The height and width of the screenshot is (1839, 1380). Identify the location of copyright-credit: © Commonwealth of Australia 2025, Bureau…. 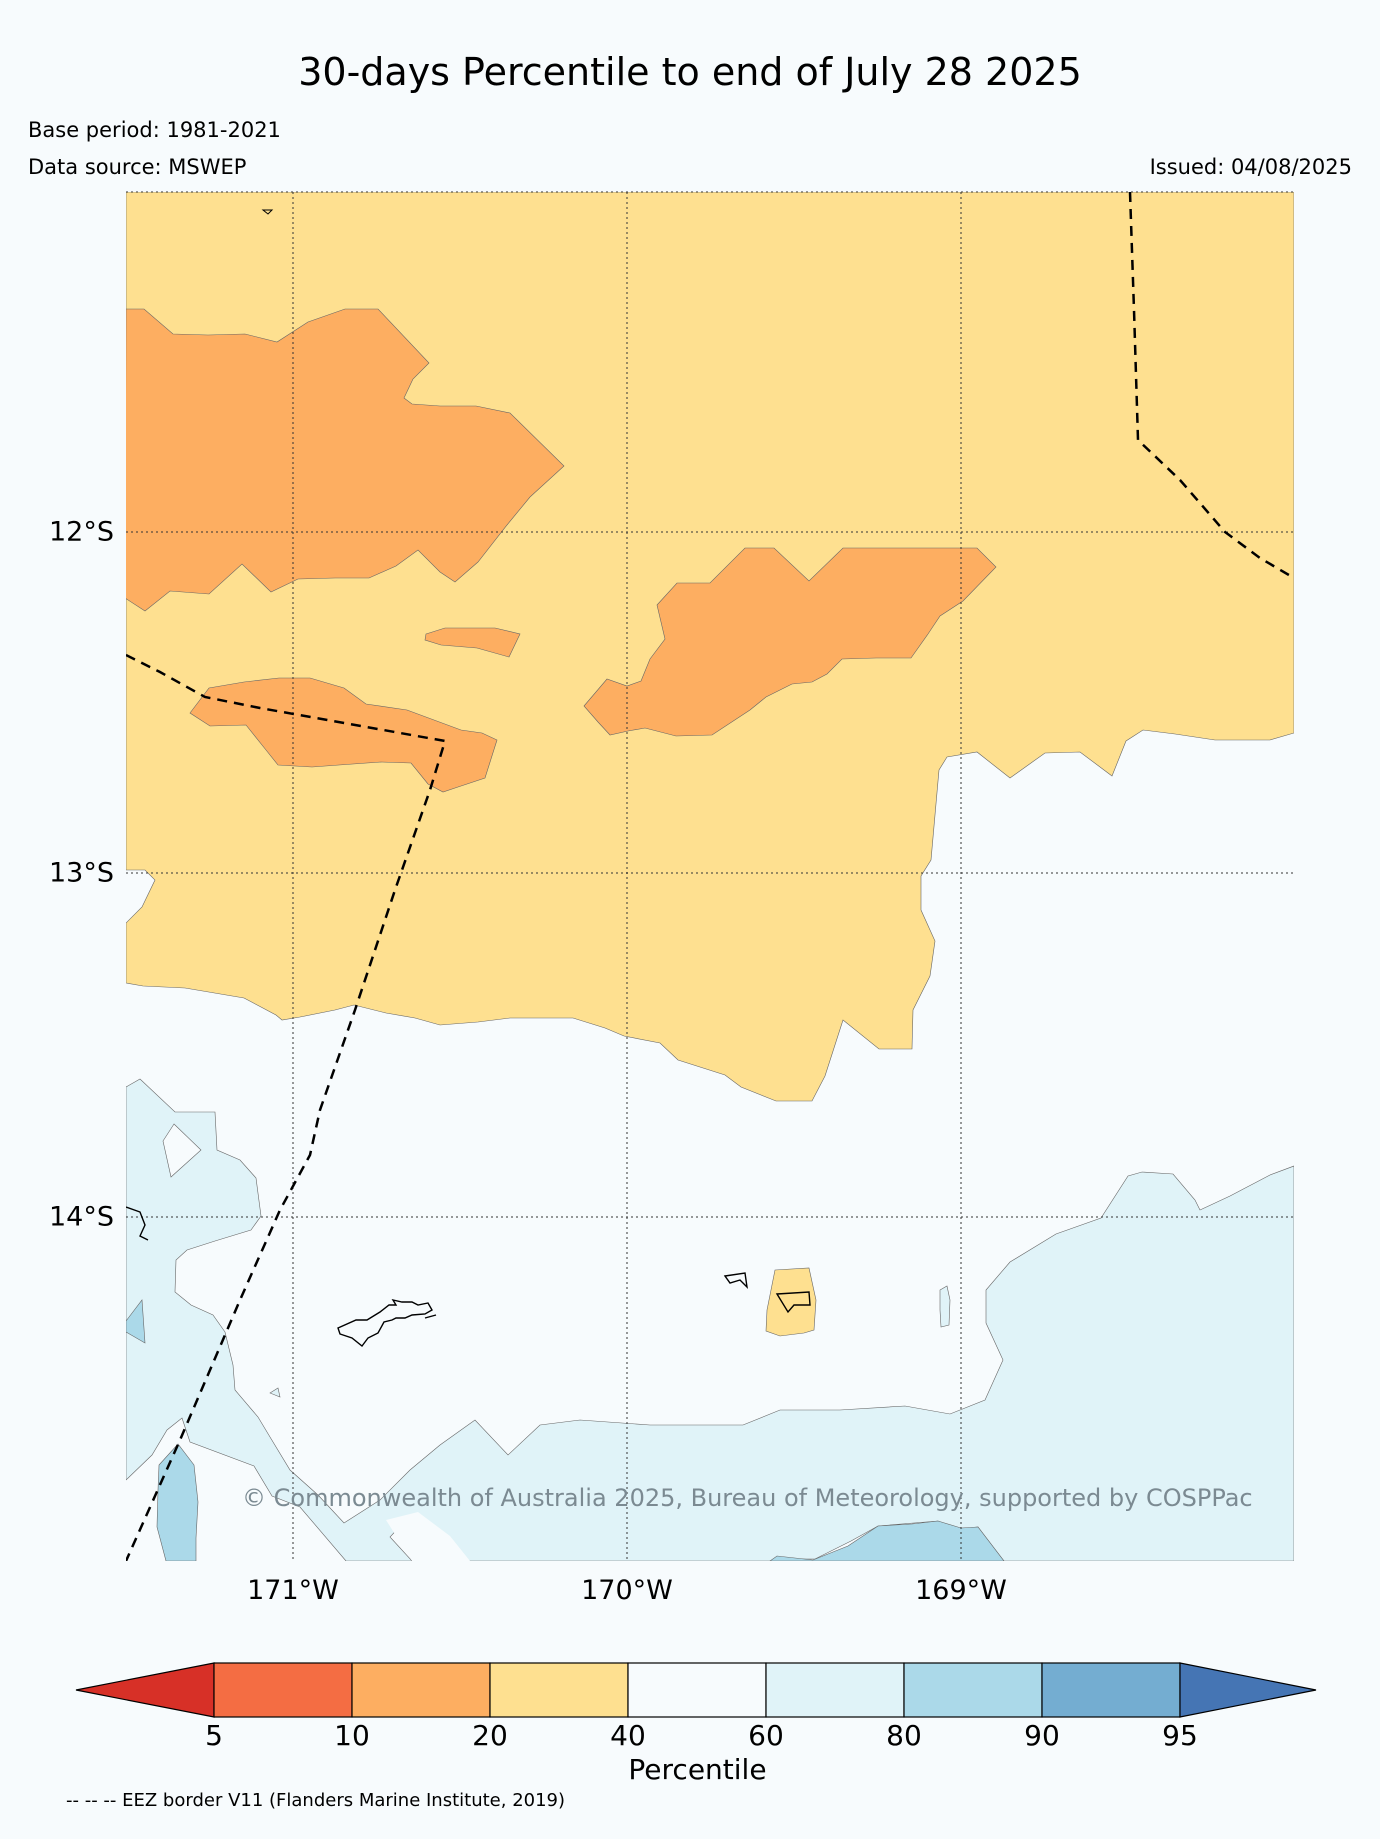
(747, 1498).